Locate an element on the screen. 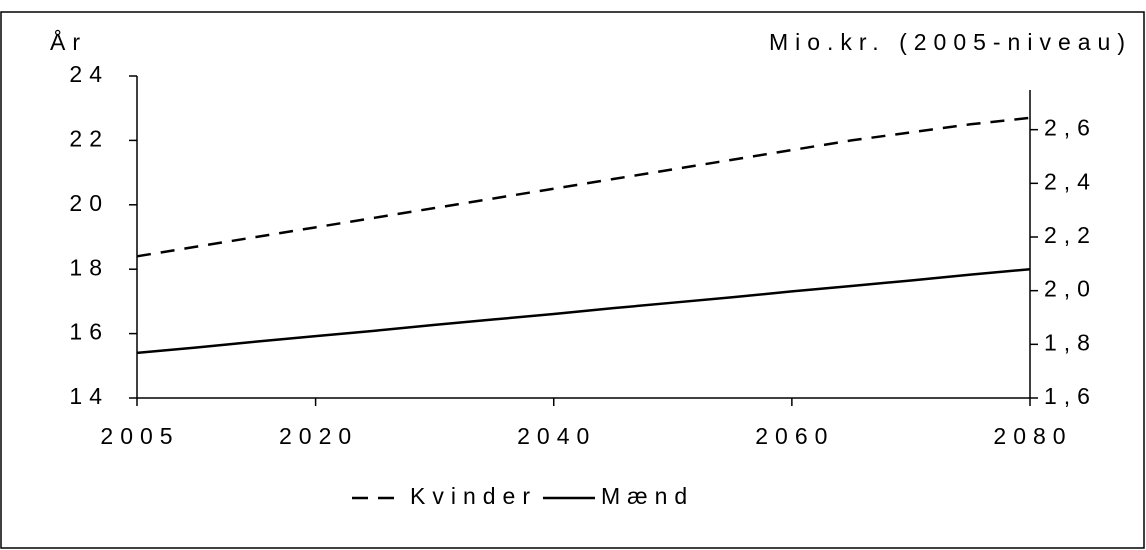 This screenshot has height=550, width=1146. y2-tick-label: 1,8 is located at coordinates (1070, 342).